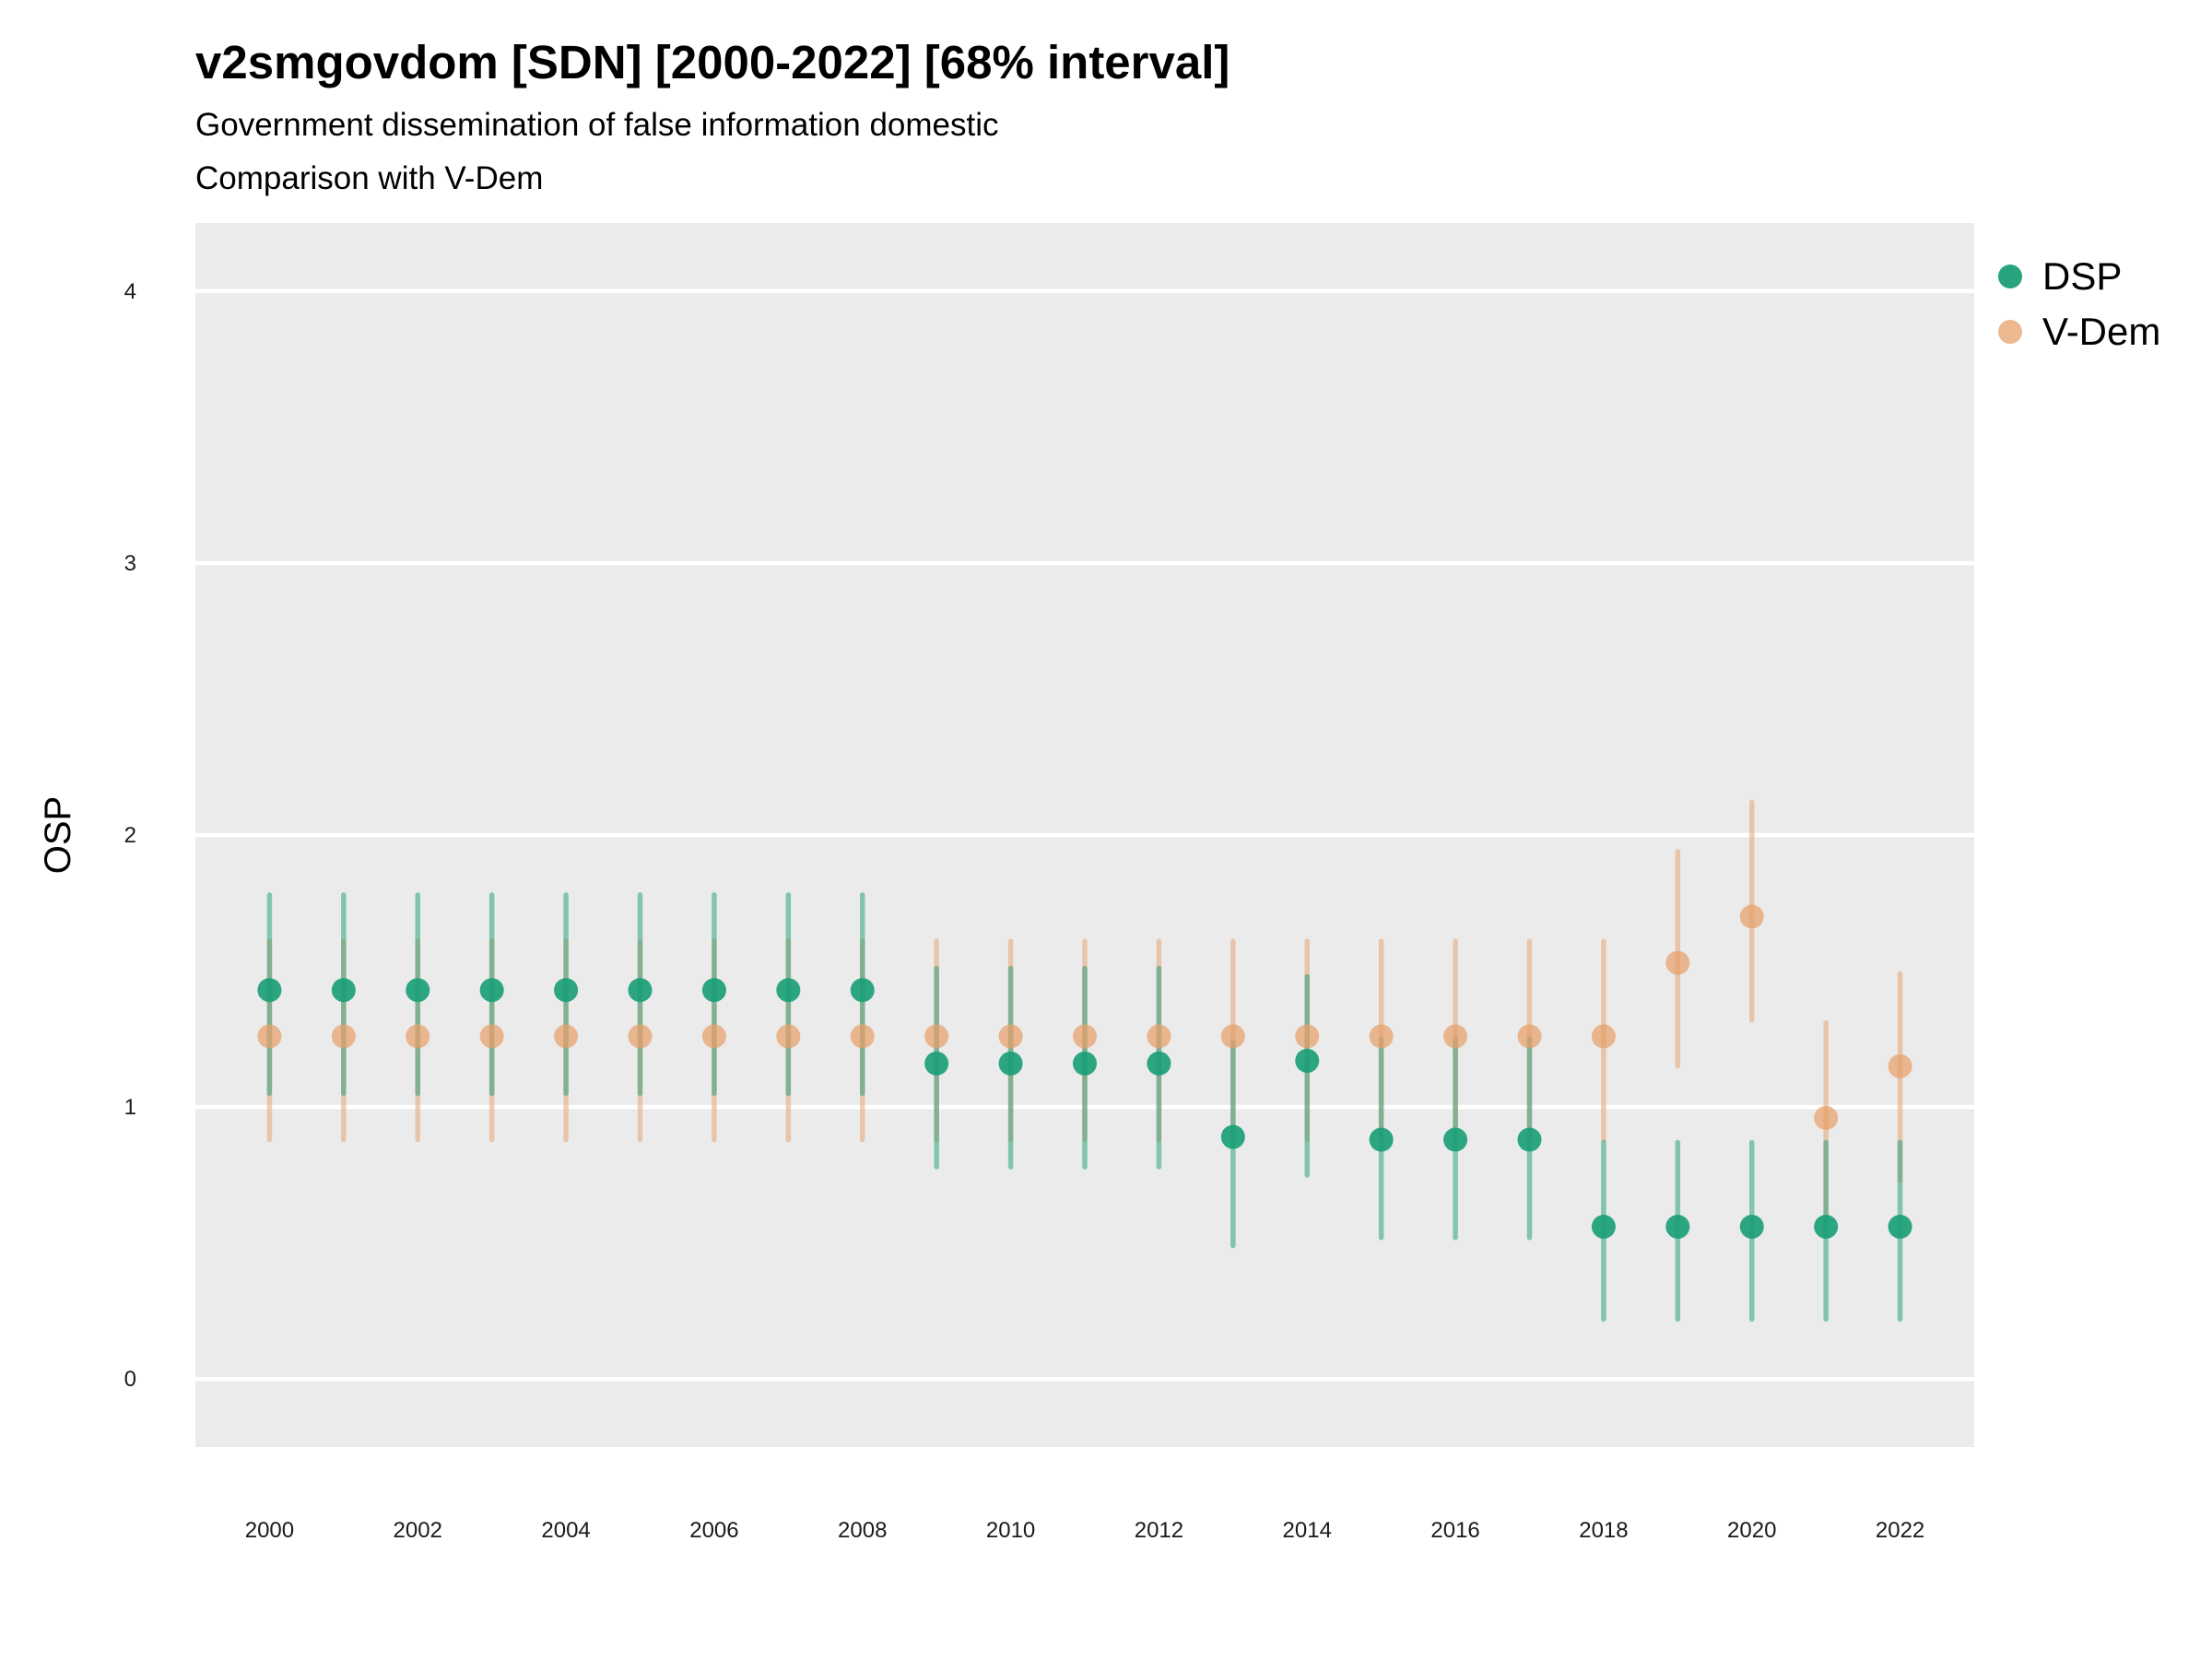  I want to click on point-vdem-2006, so click(713, 1036).